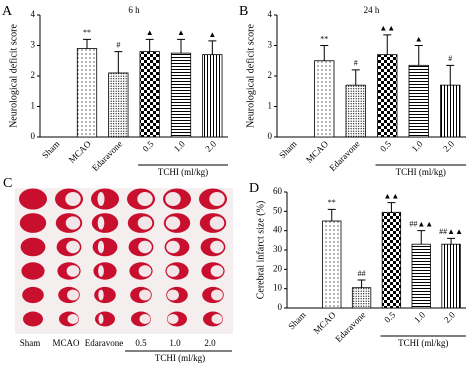 The height and width of the screenshot is (366, 474). What do you see at coordinates (210, 343) in the screenshot?
I see `photo-label: 2.0` at bounding box center [210, 343].